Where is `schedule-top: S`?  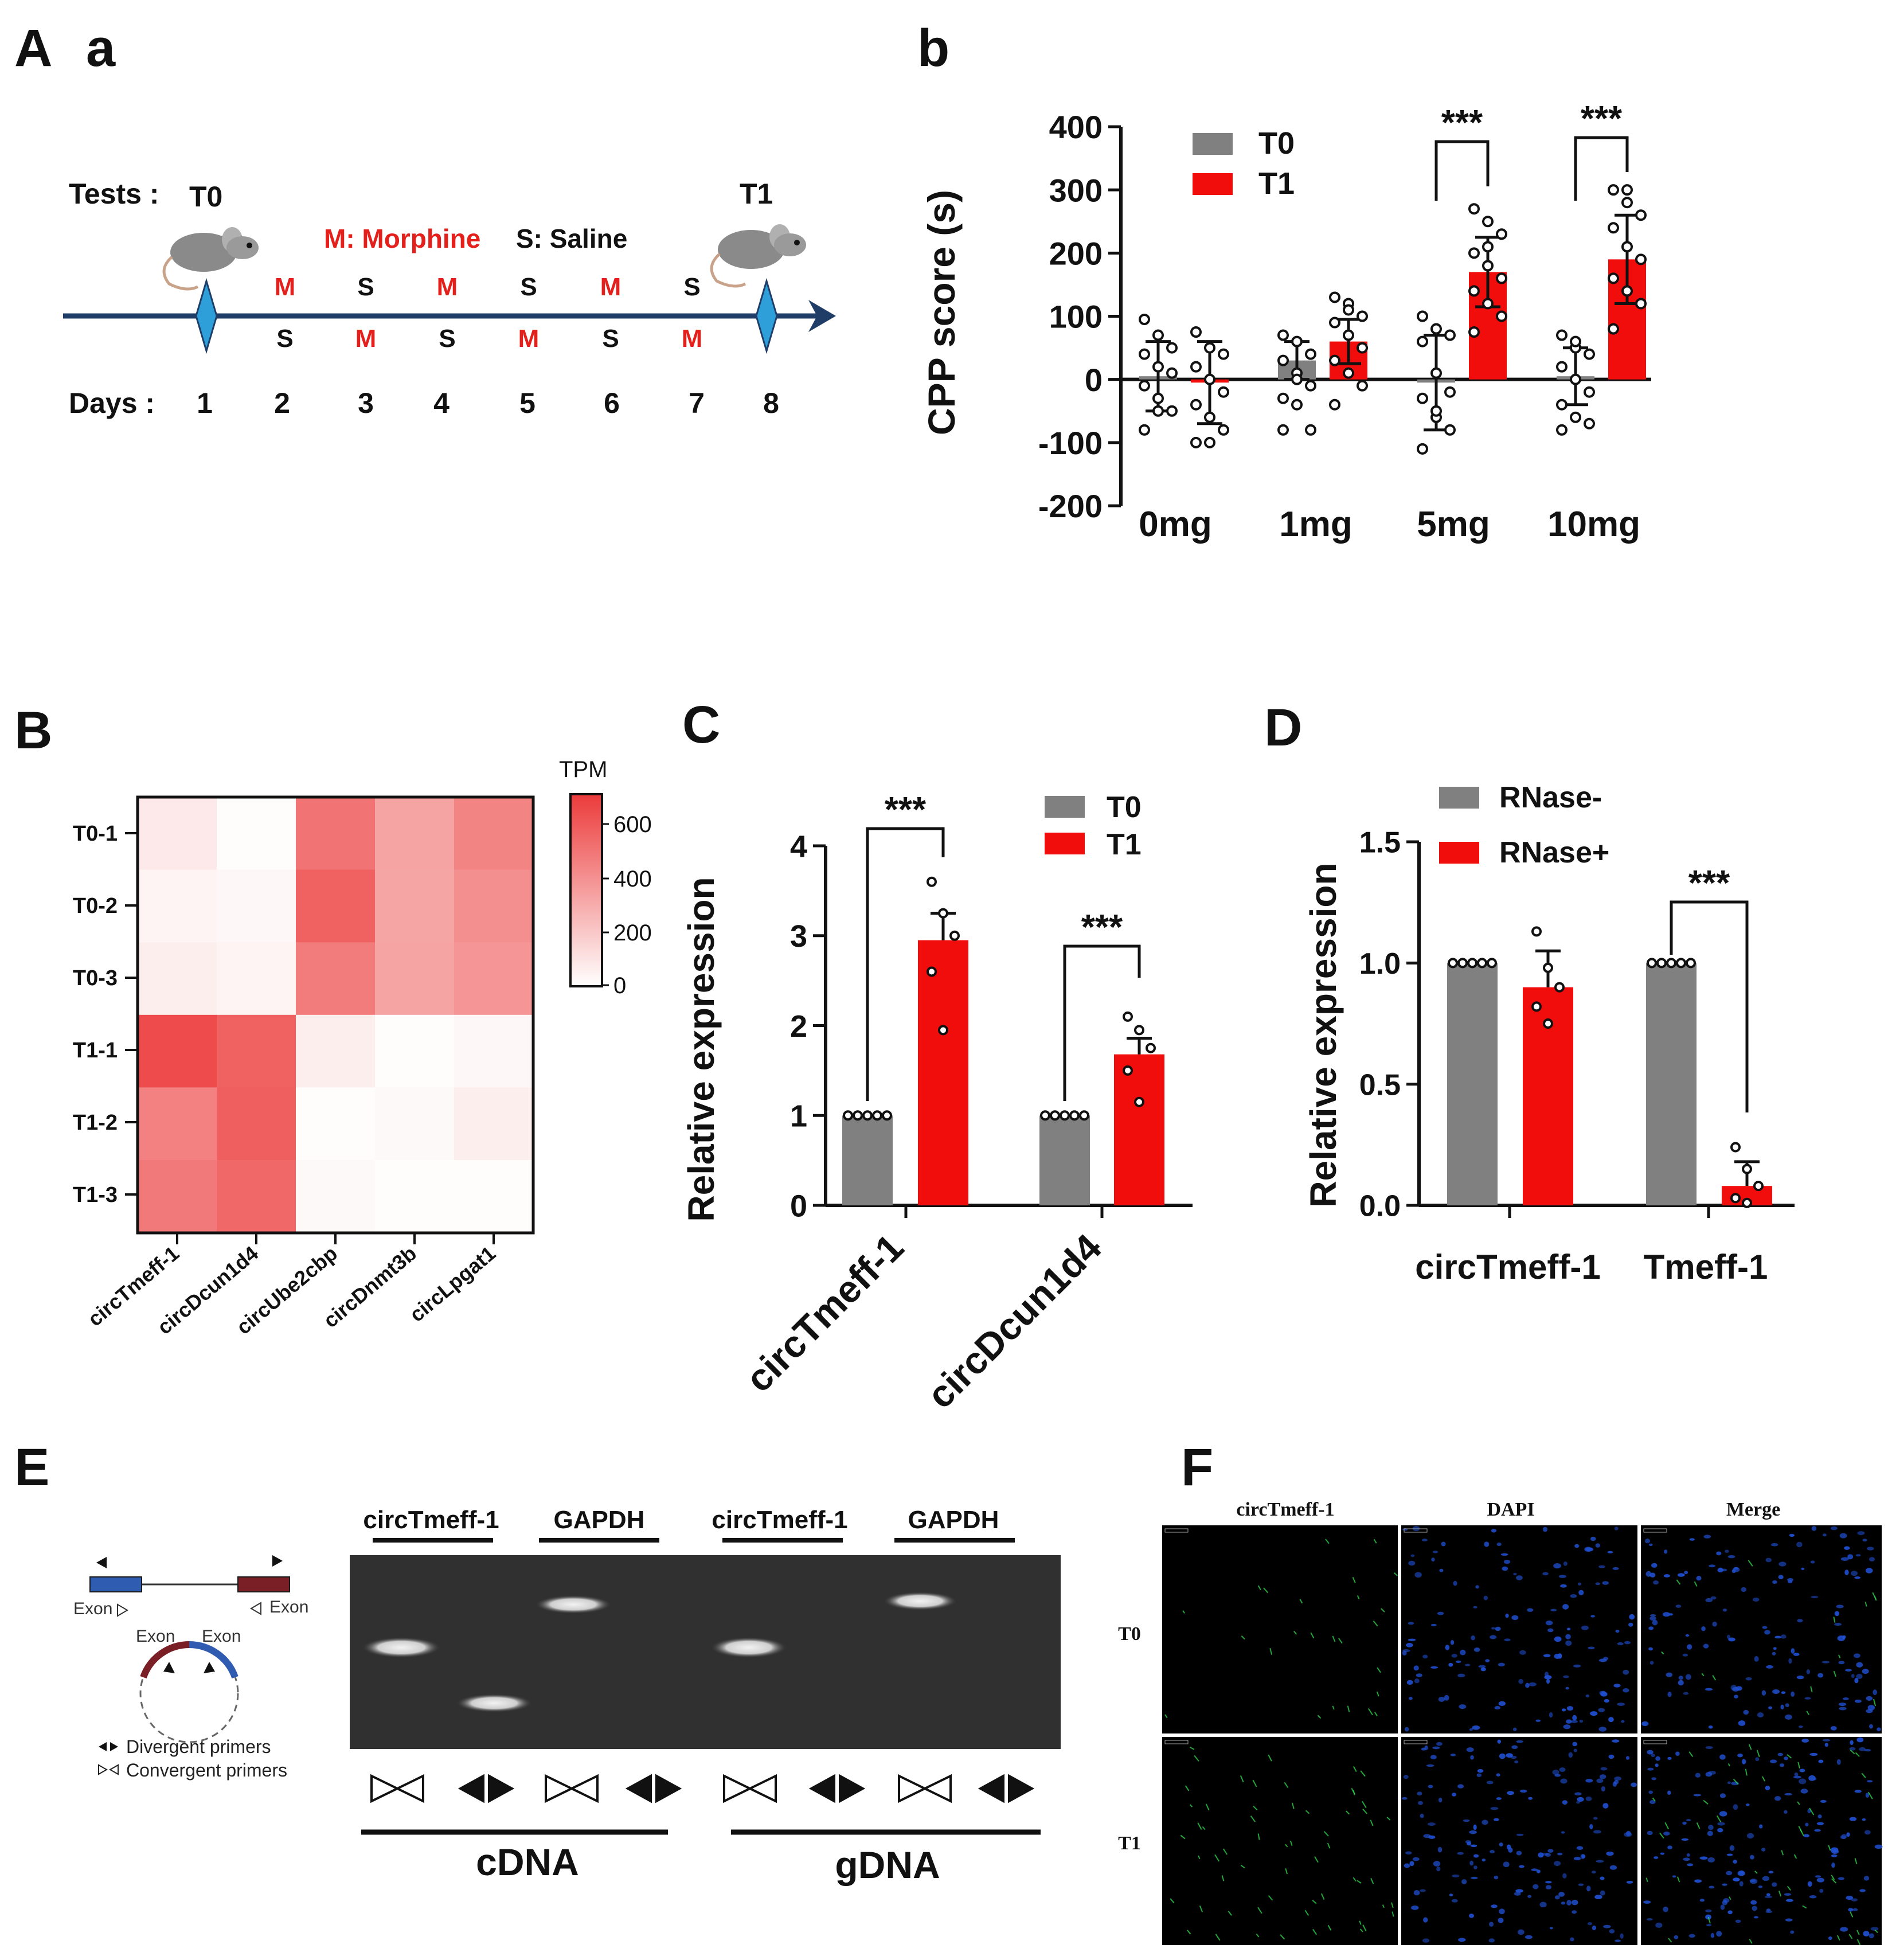
schedule-top: S is located at coordinates (528, 287).